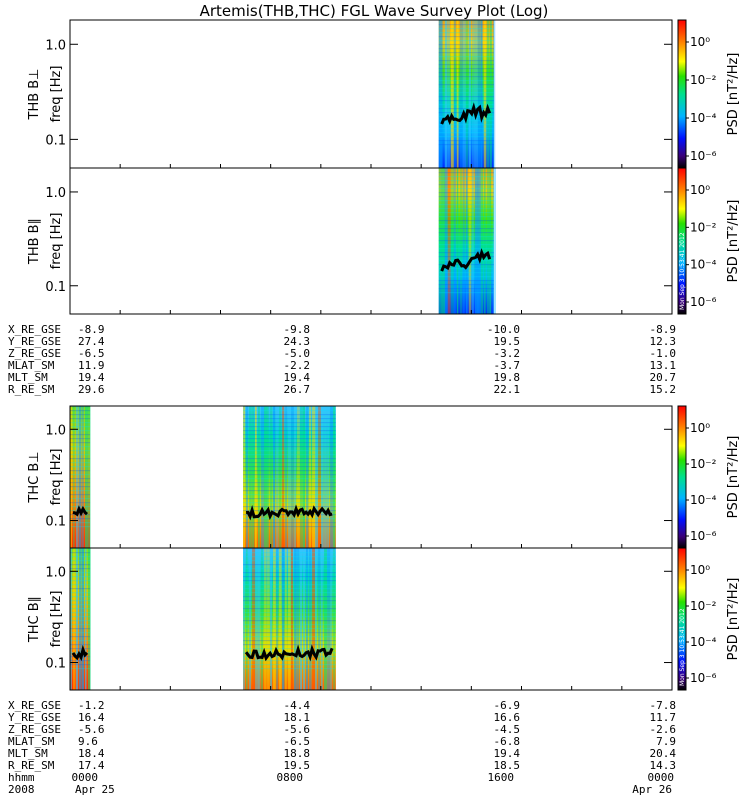 This screenshot has width=750, height=800. Describe the element at coordinates (341, 783) in the screenshot. I see `time-axis-labels: hhmm 0000 0800 1600 0000 2008 Apr 25 Apr 26` at that location.